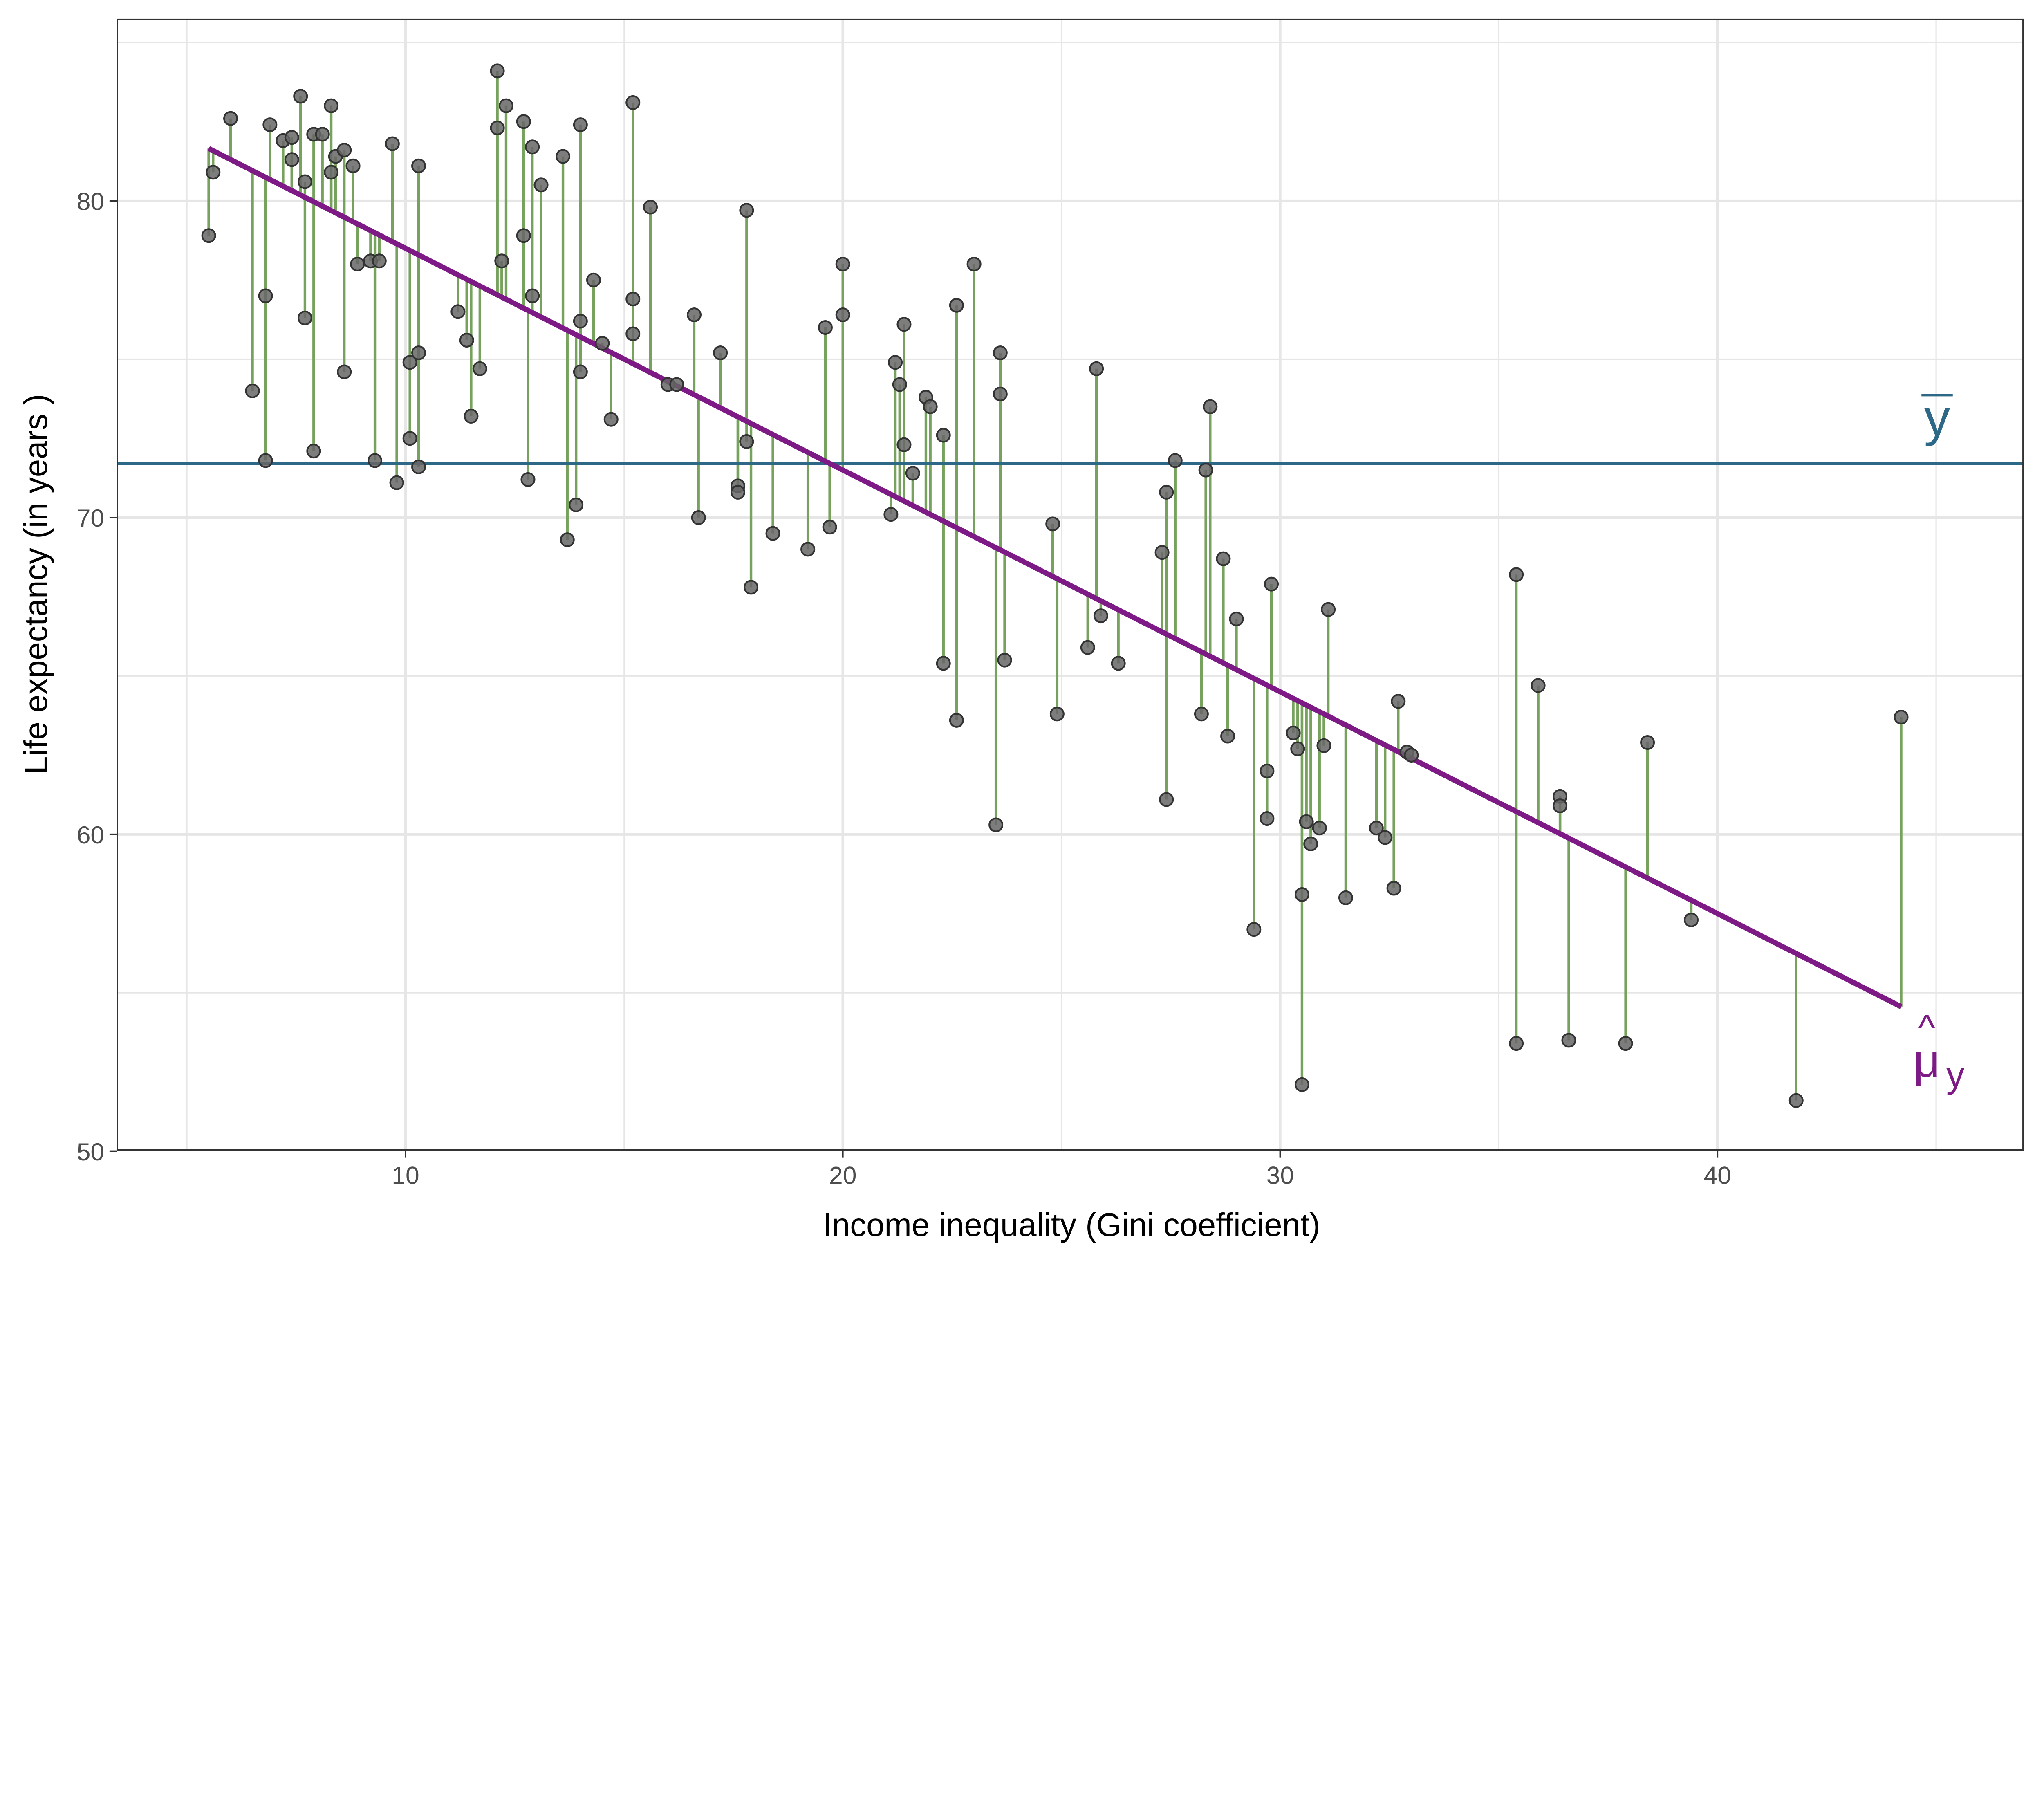 This screenshot has width=2044, height=1819. I want to click on y-tick-label: 60, so click(90, 835).